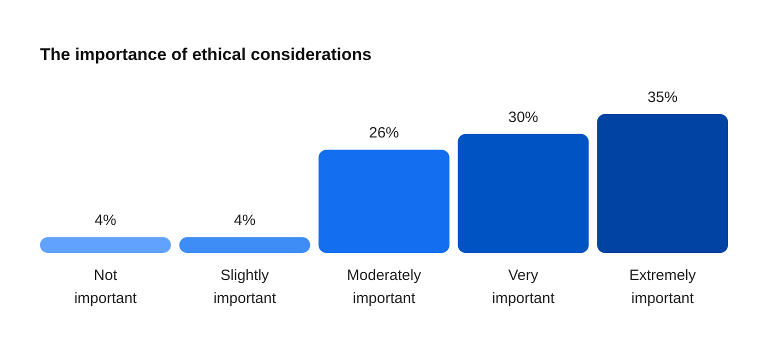 This screenshot has height=350, width=768. What do you see at coordinates (662, 287) in the screenshot?
I see `x-tick-label: Extremely important` at bounding box center [662, 287].